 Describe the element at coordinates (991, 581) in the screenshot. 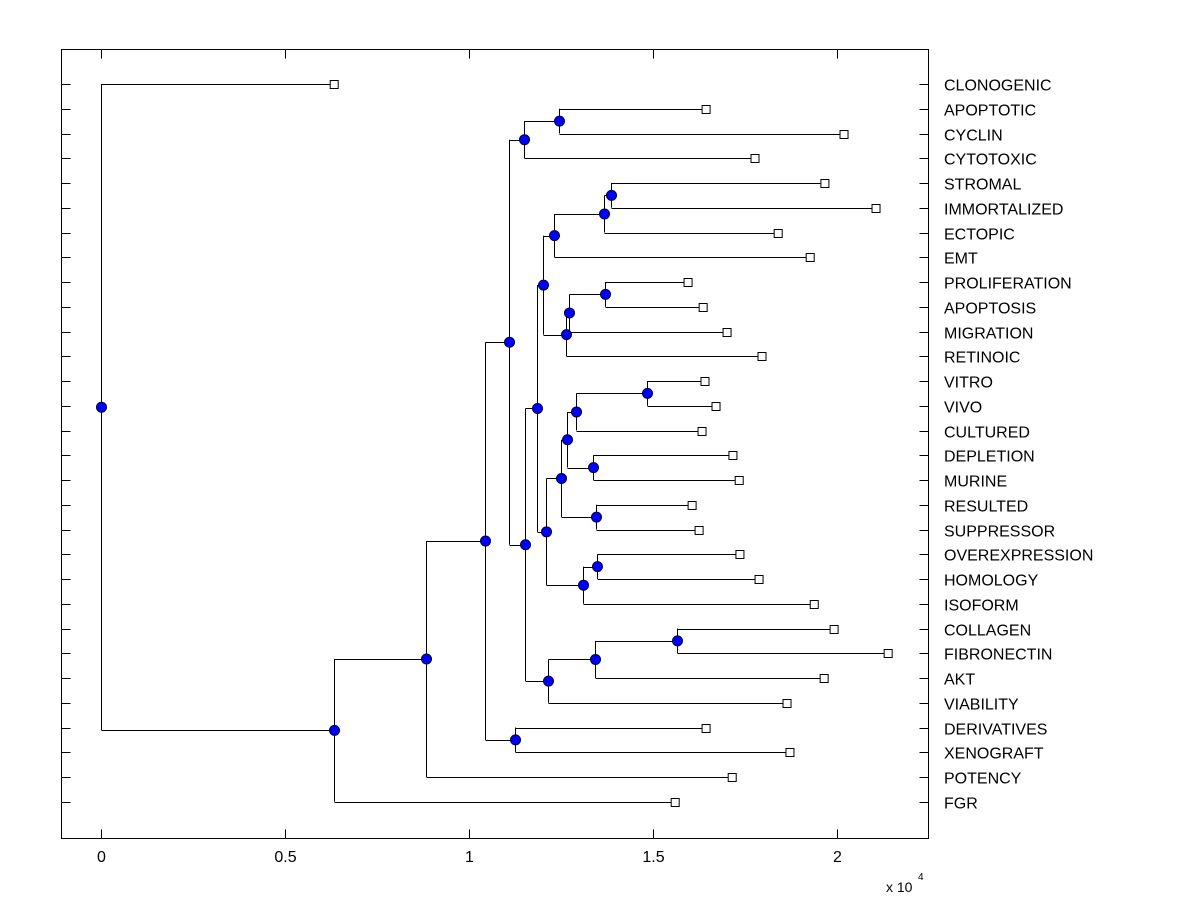

I see `leaf-label: HOMOLOGY` at that location.